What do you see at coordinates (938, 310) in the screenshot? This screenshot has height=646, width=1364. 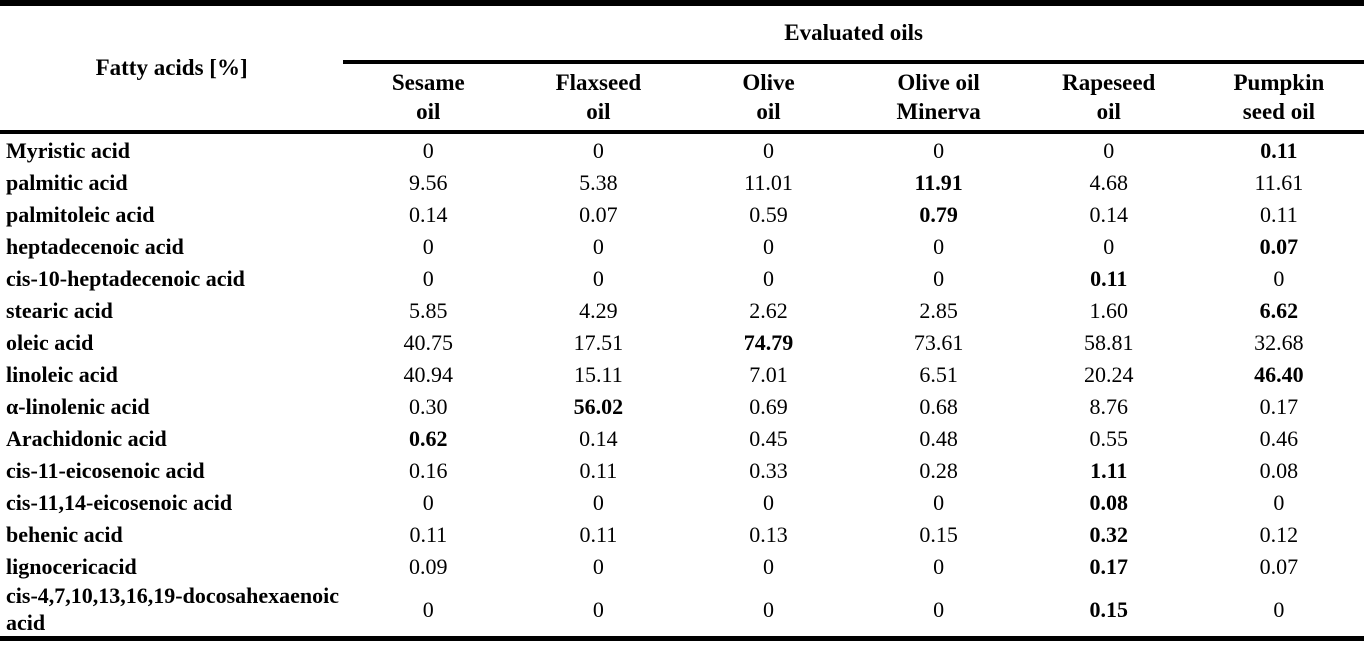 I see `value-cell: 2.85` at bounding box center [938, 310].